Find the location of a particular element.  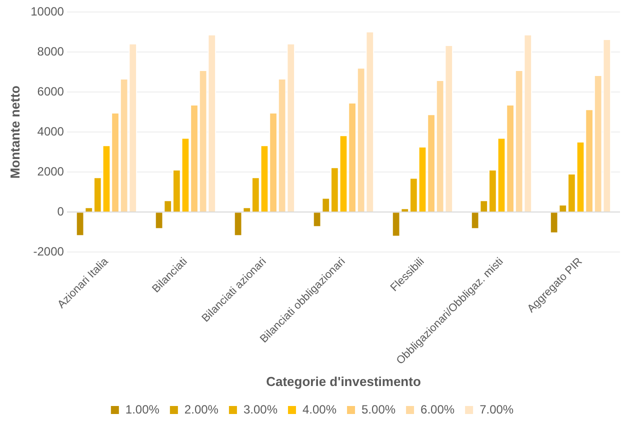

y-tick-label: 0 is located at coordinates (60, 211).